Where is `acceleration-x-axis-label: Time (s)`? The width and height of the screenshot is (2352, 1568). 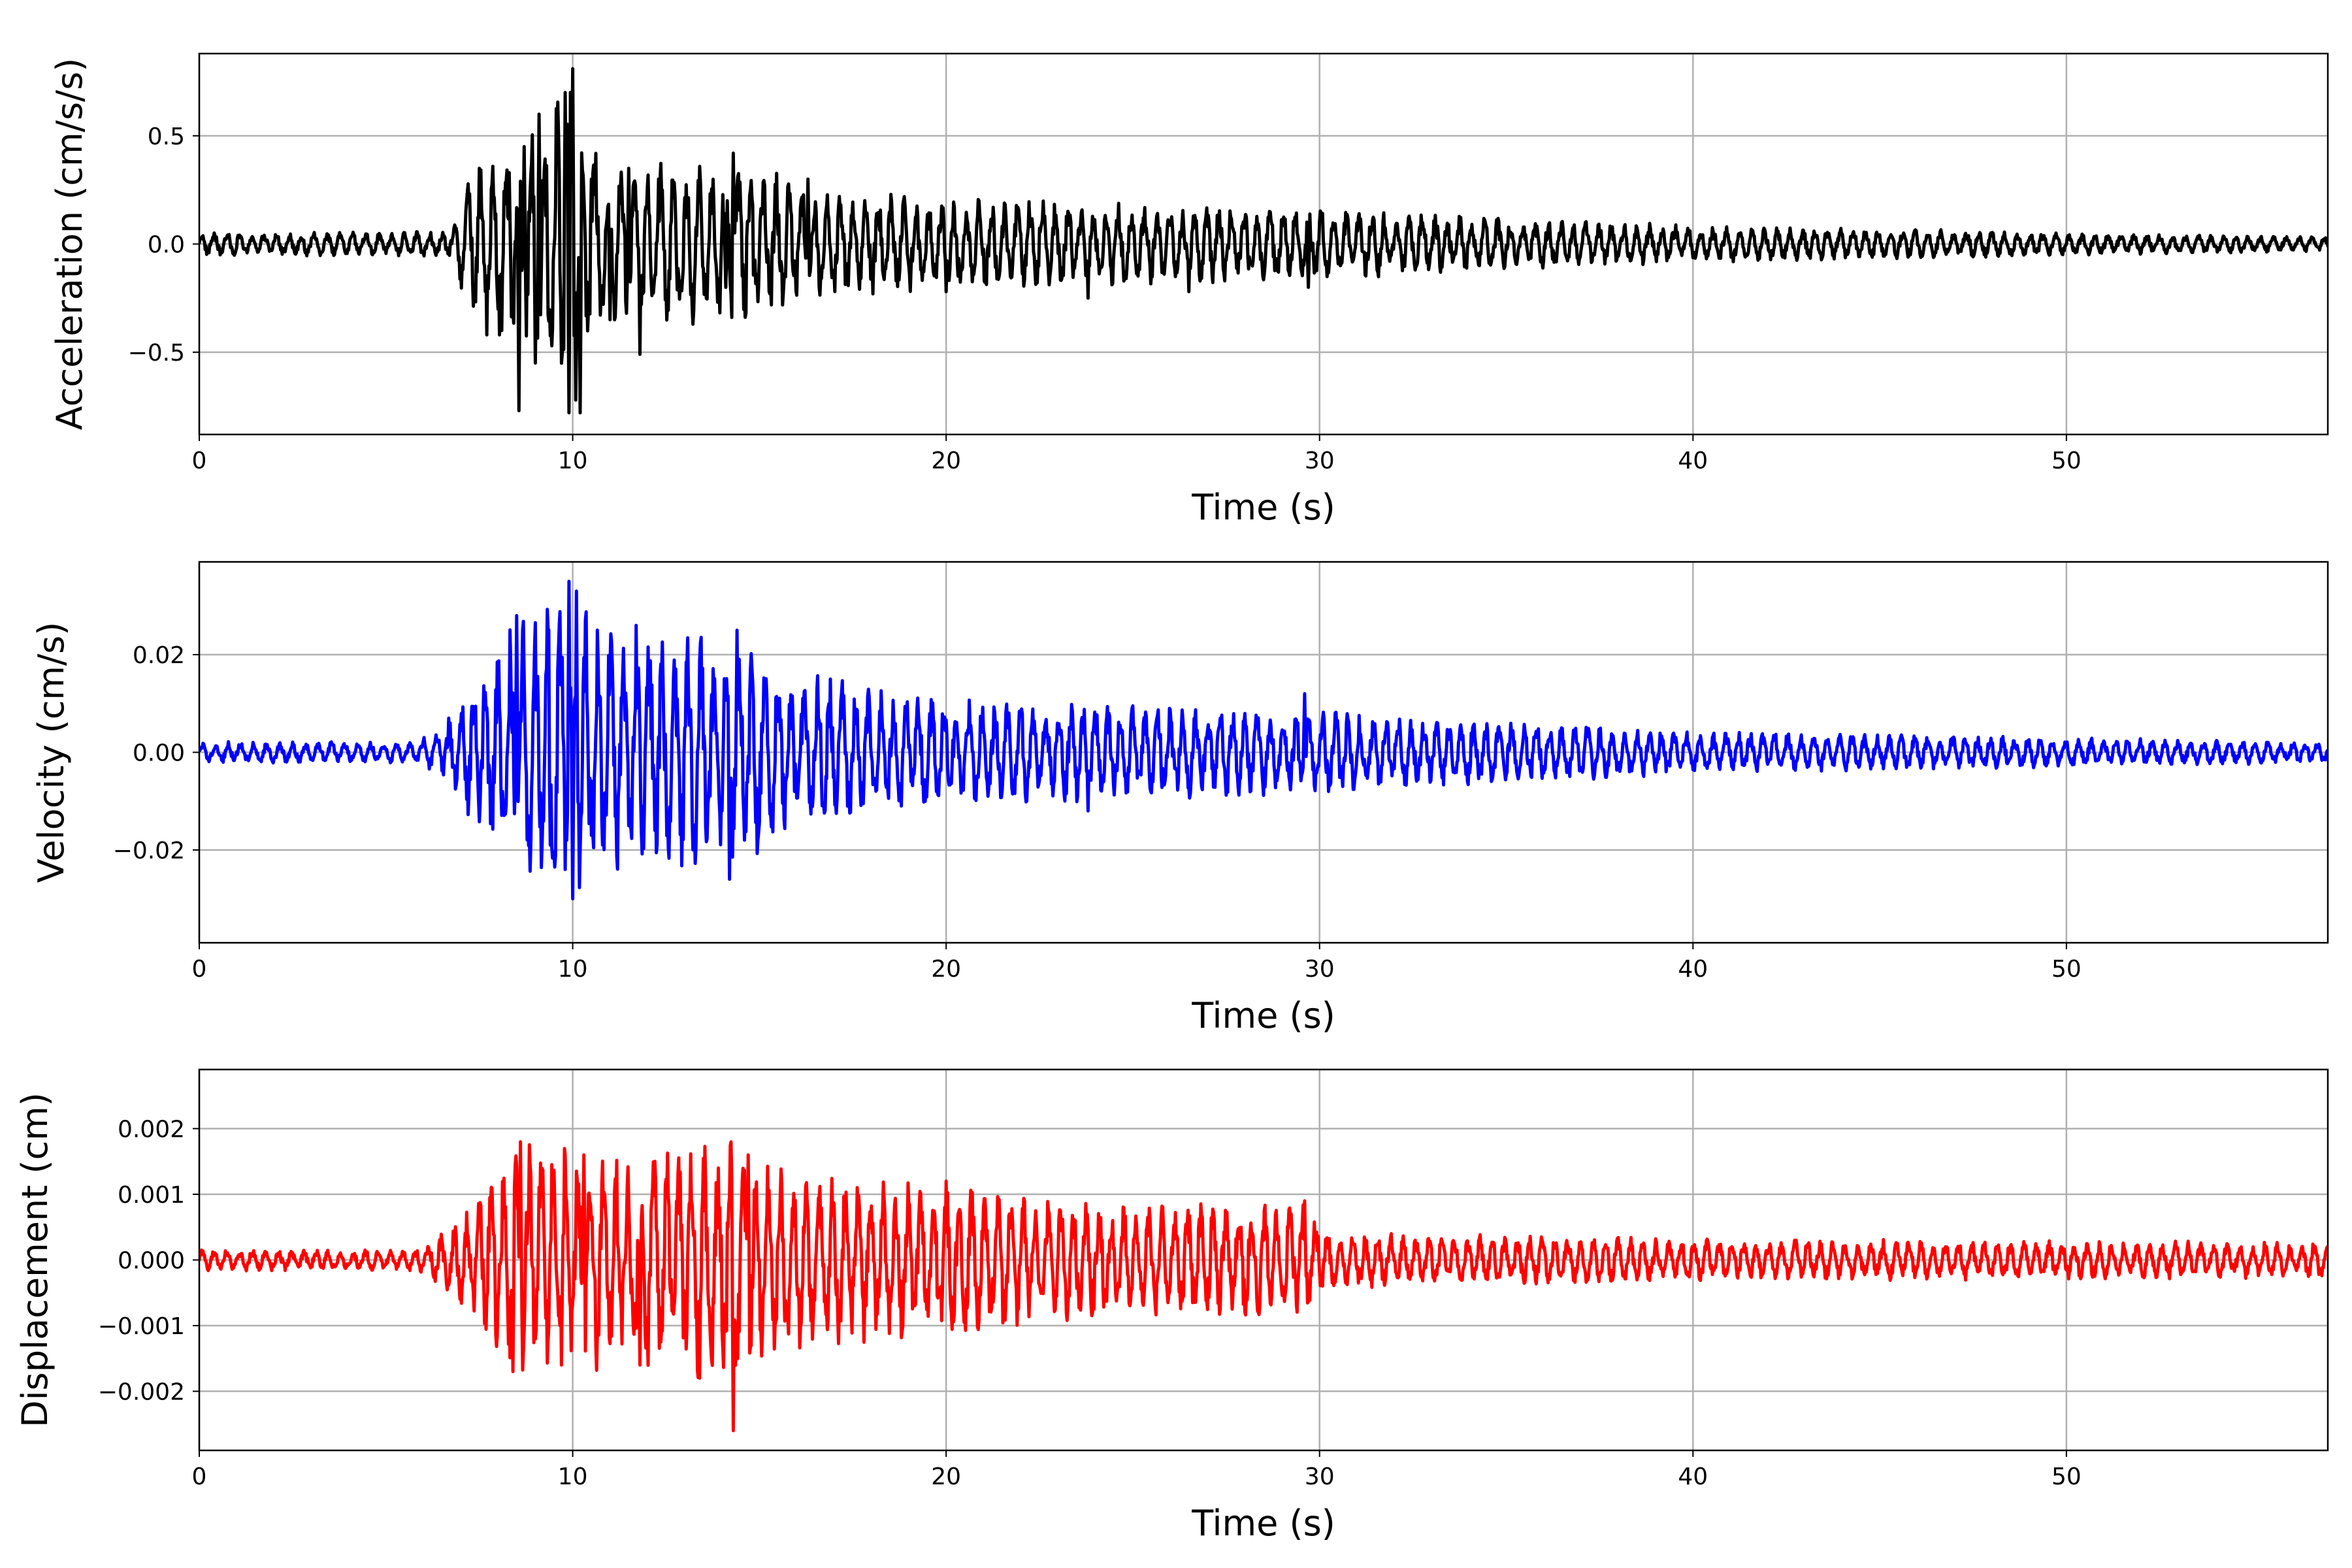 acceleration-x-axis-label: Time (s) is located at coordinates (1263, 507).